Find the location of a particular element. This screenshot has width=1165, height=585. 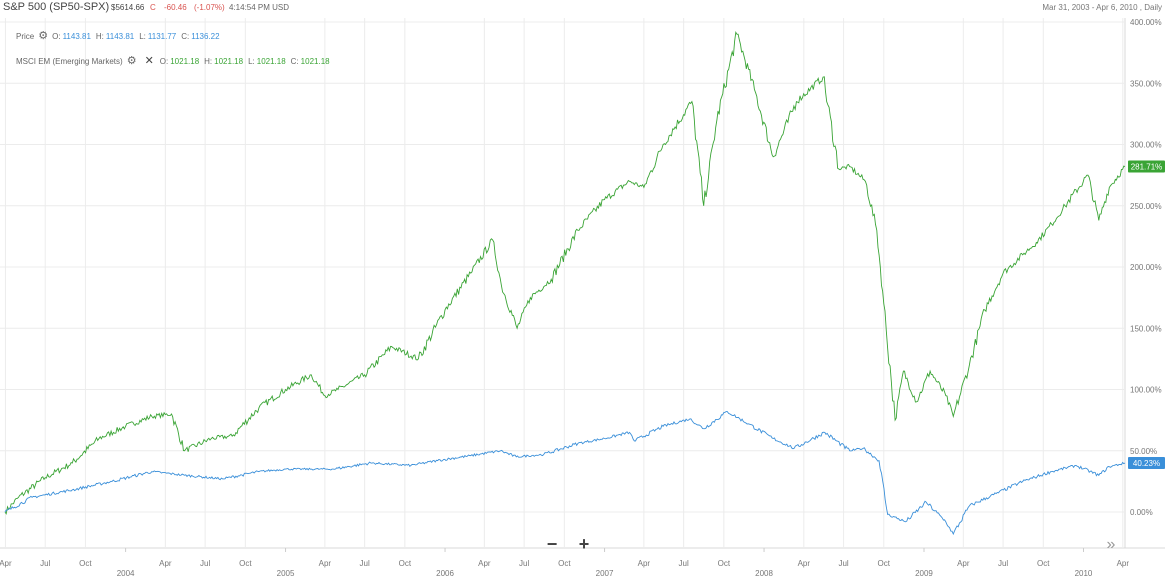

quote-time: 4:14:54 PM USD is located at coordinates (259, 7).